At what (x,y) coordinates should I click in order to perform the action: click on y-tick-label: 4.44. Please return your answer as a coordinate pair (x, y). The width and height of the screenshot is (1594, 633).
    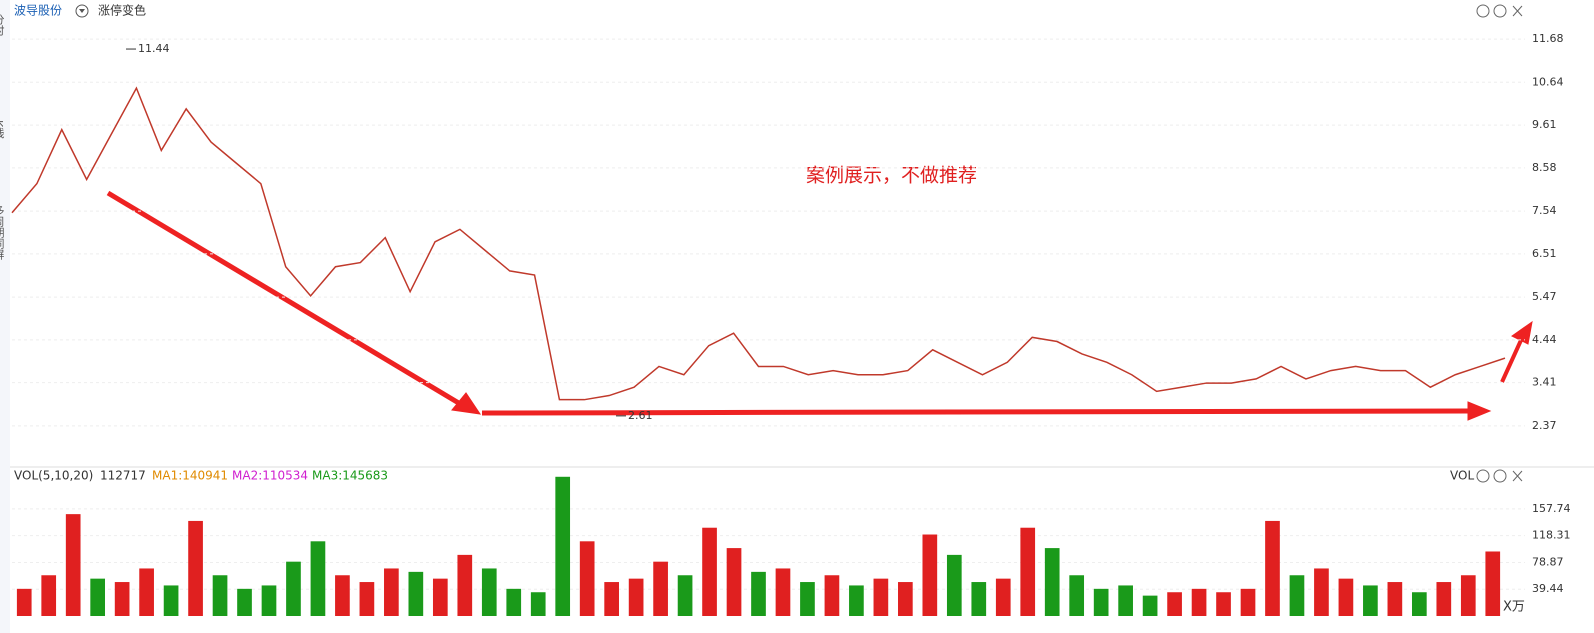
    Looking at the image, I should click on (1544, 339).